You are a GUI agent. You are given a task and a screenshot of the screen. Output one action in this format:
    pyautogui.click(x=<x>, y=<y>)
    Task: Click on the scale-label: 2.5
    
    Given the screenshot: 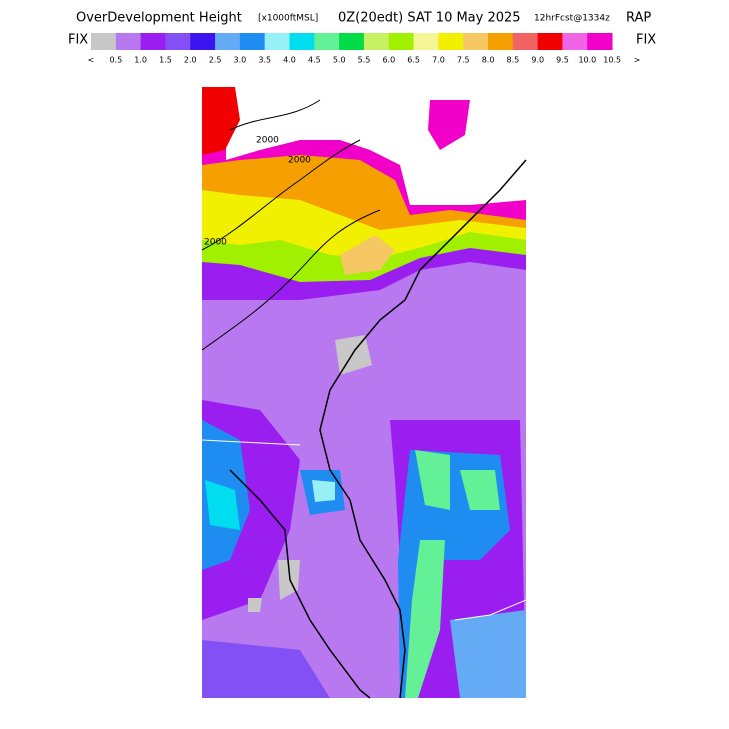 What is the action you would take?
    pyautogui.click(x=215, y=60)
    